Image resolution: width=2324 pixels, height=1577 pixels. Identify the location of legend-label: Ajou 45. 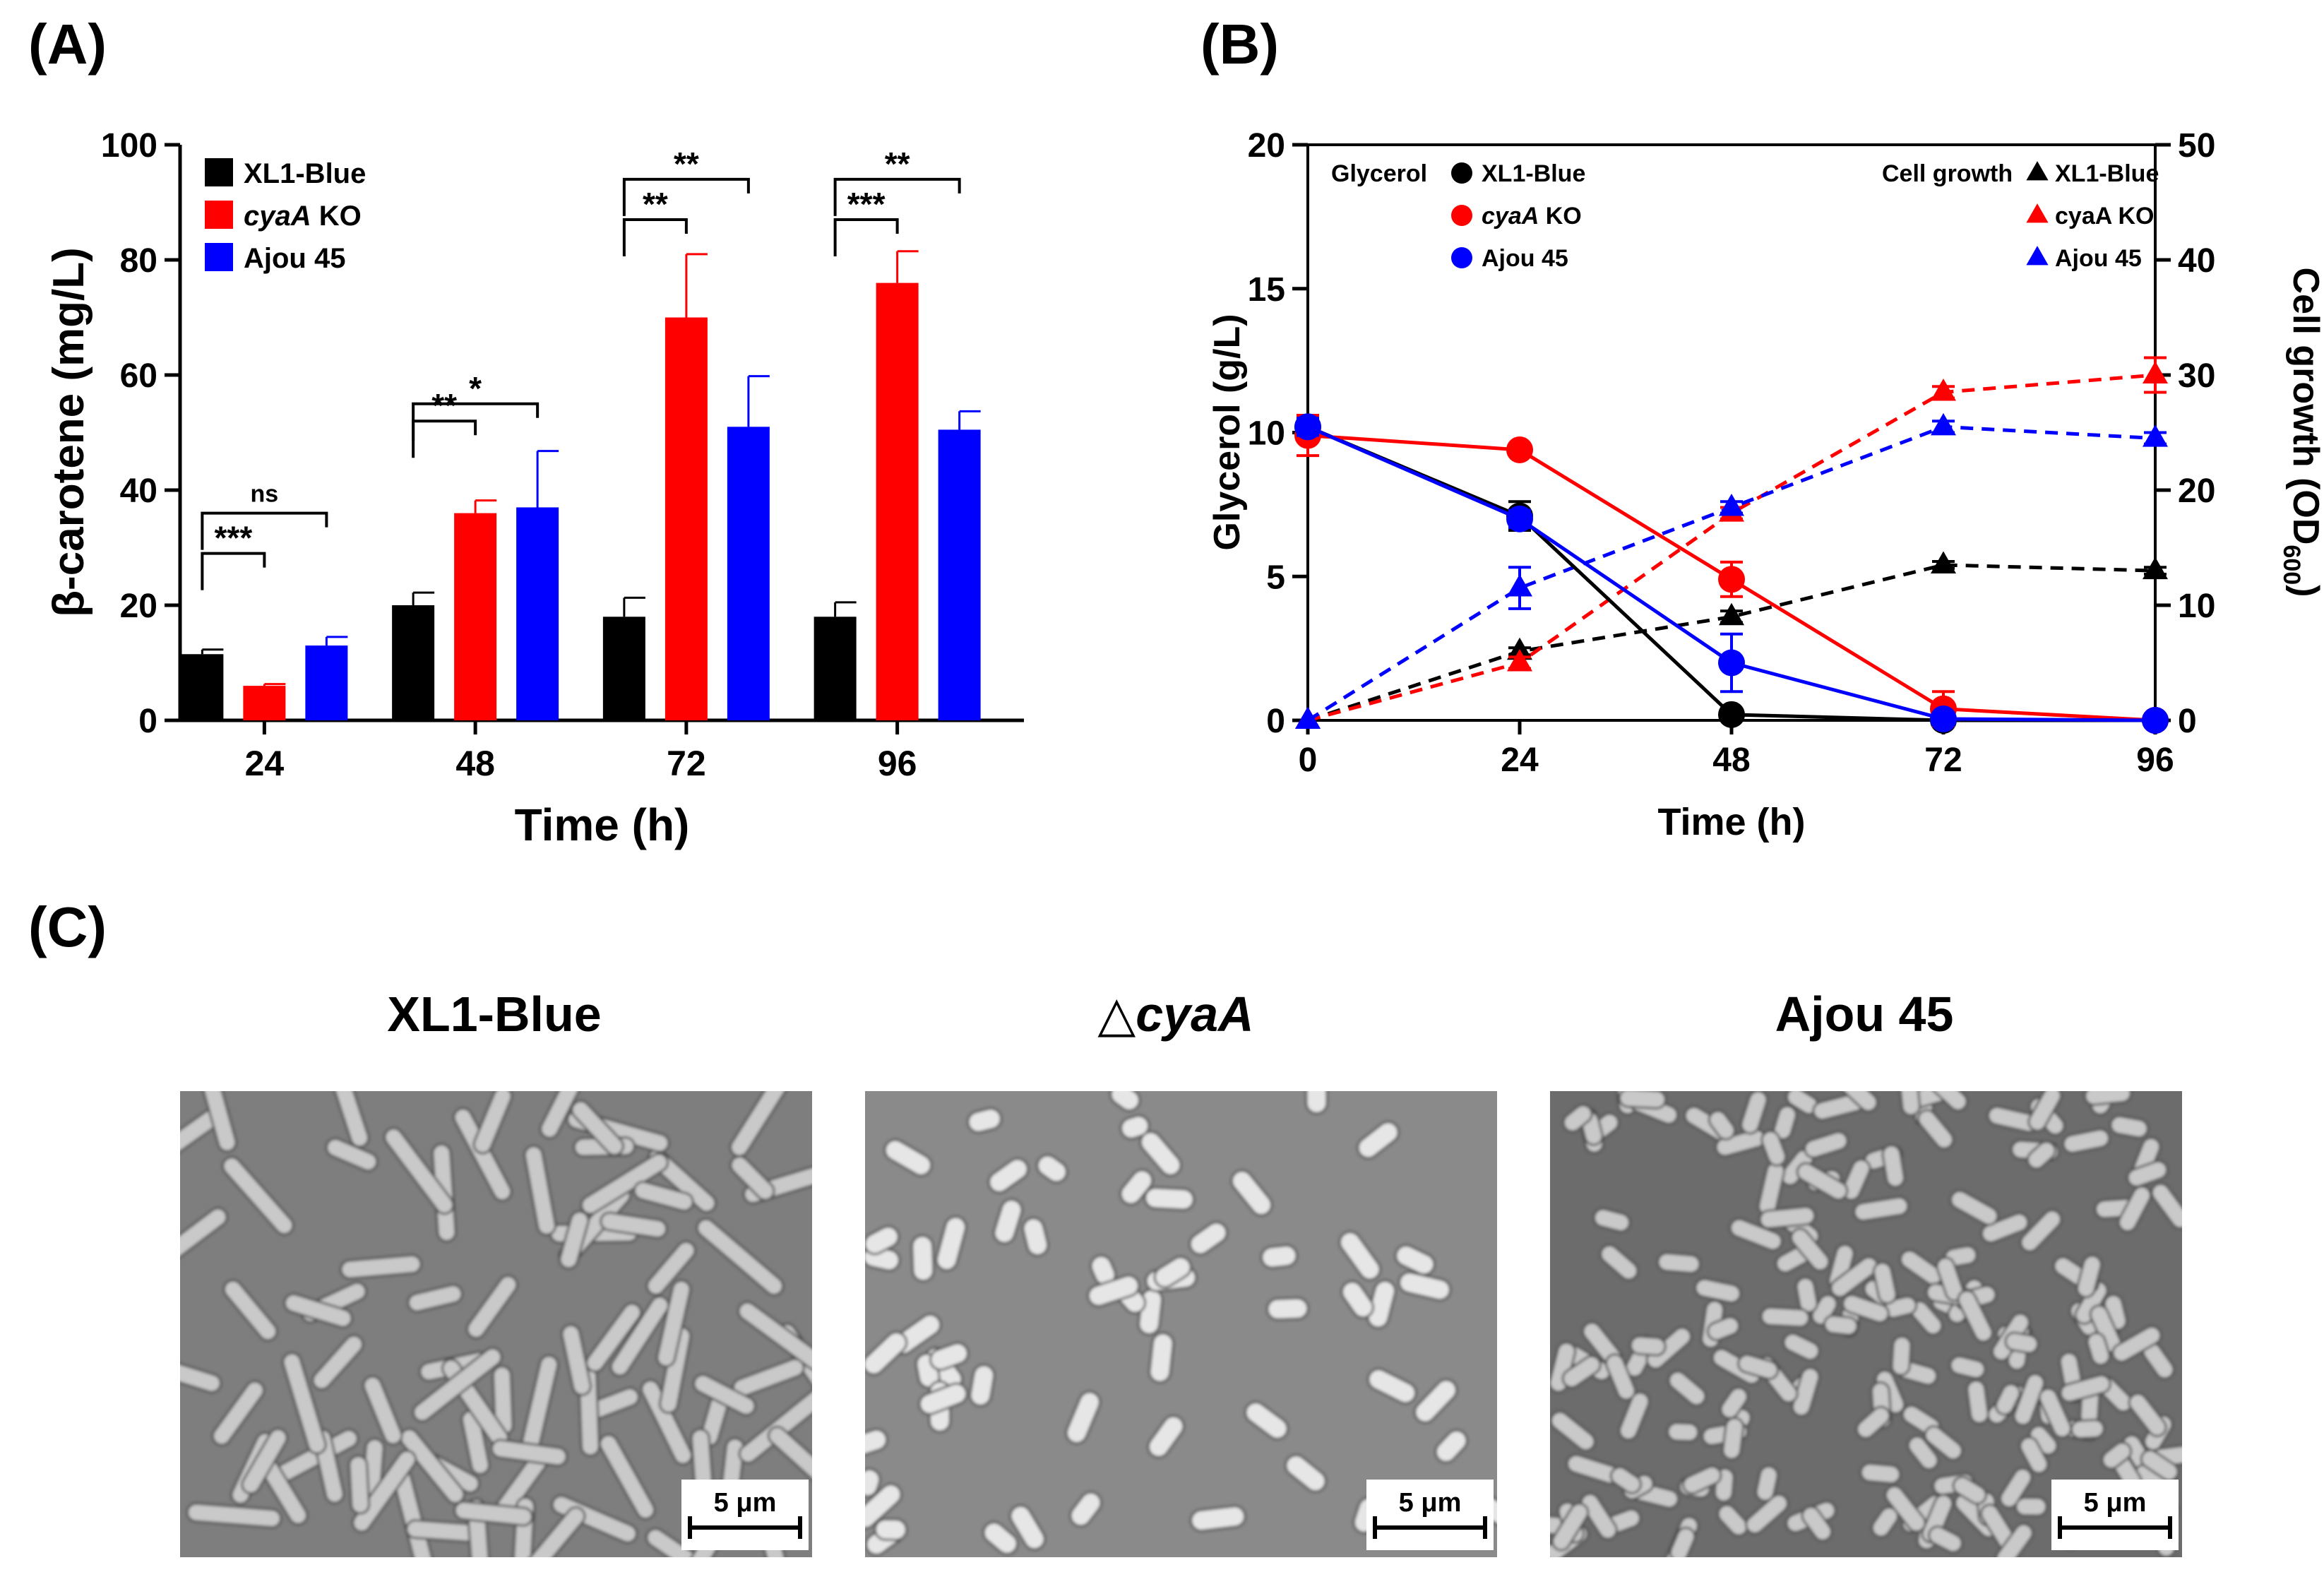
(294, 258).